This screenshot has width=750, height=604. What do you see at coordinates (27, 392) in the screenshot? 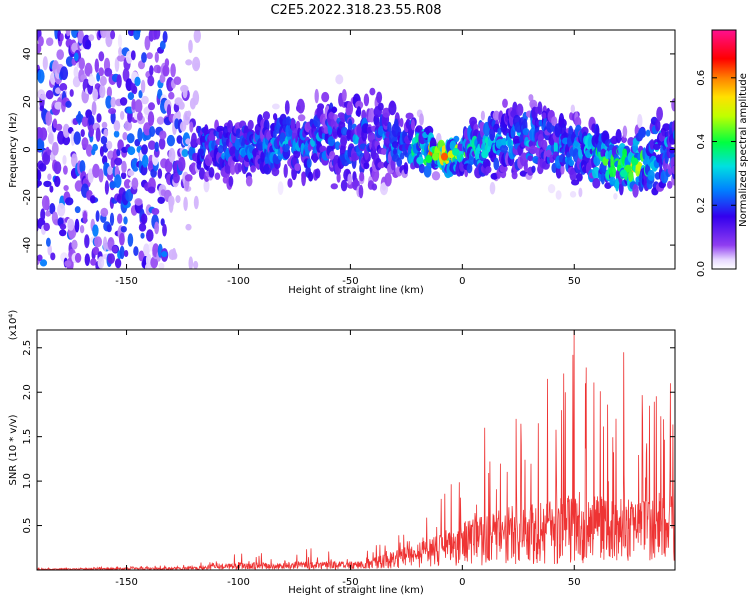
I see `snr-y-tick-label: 2.0` at bounding box center [27, 392].